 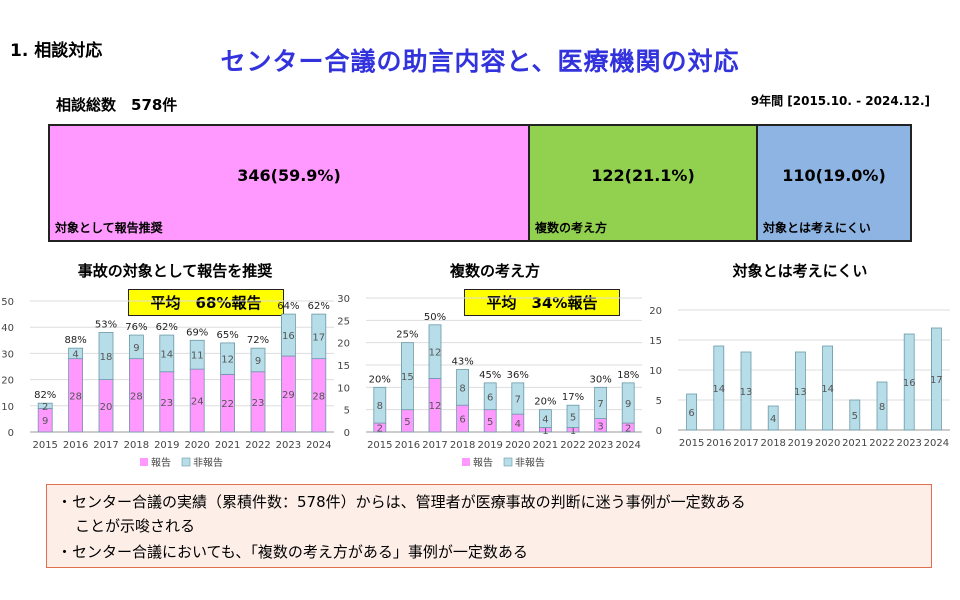 I want to click on chart3-data-label: 6, so click(x=691, y=413).